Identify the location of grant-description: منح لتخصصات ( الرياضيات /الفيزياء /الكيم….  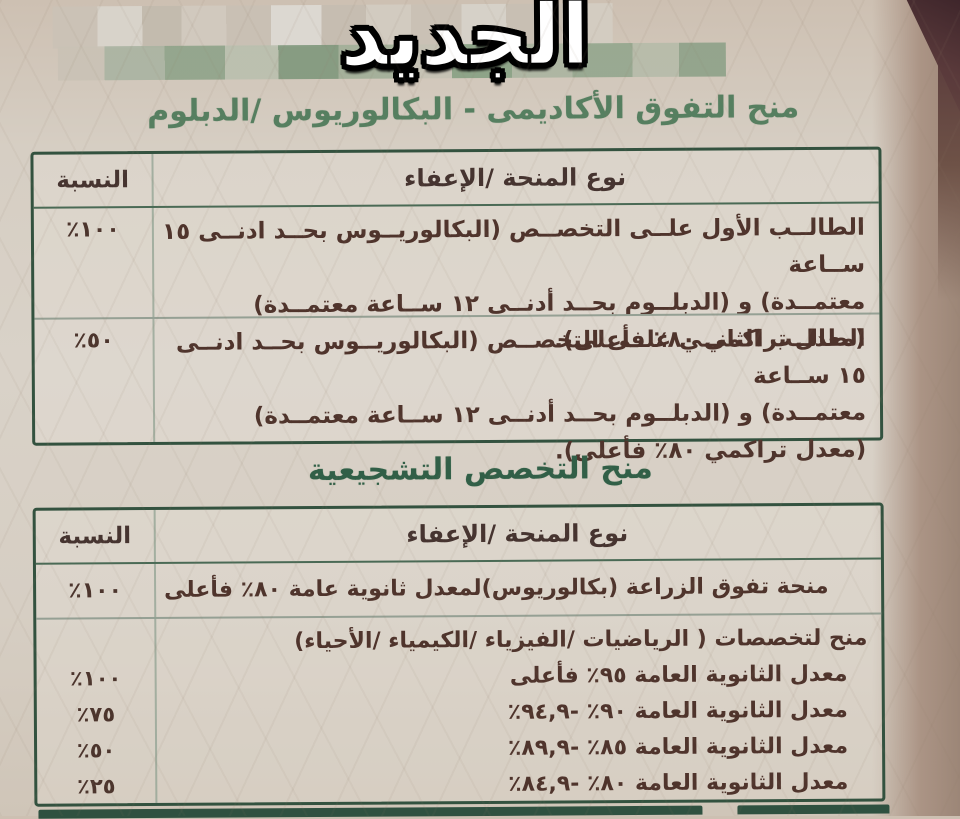
(581, 640).